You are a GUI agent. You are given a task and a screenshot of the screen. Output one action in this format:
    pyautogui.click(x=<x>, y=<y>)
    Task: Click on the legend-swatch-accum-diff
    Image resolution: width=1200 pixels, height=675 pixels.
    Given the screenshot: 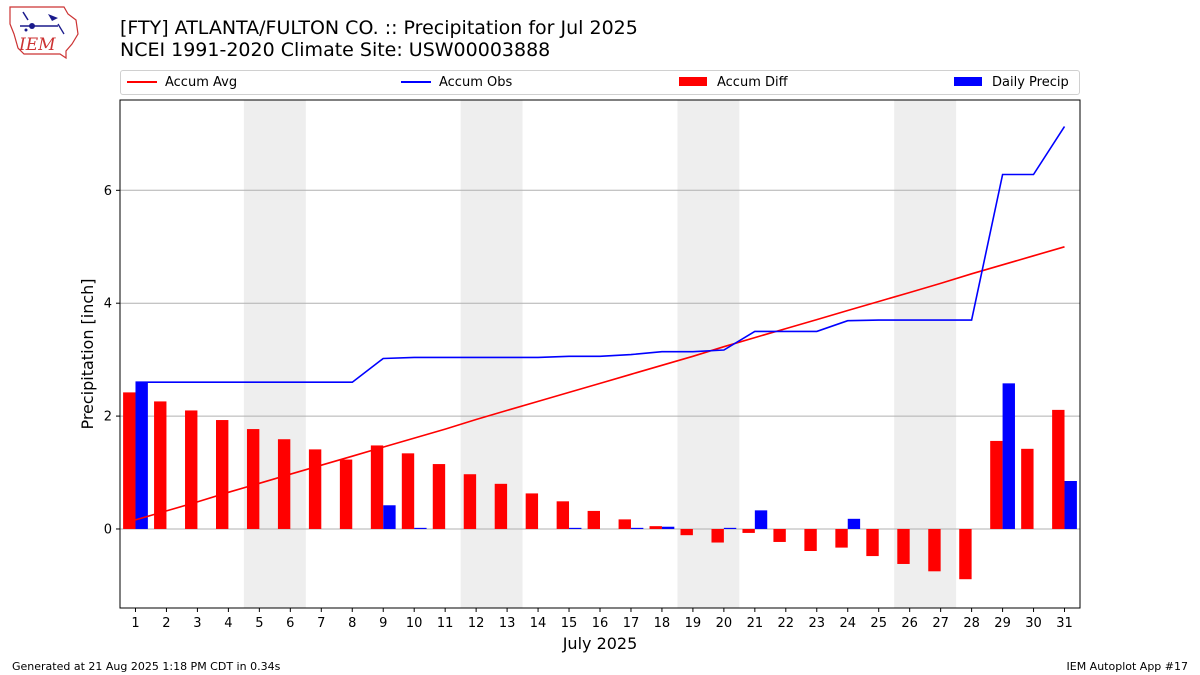 What is the action you would take?
    pyautogui.click(x=693, y=81)
    